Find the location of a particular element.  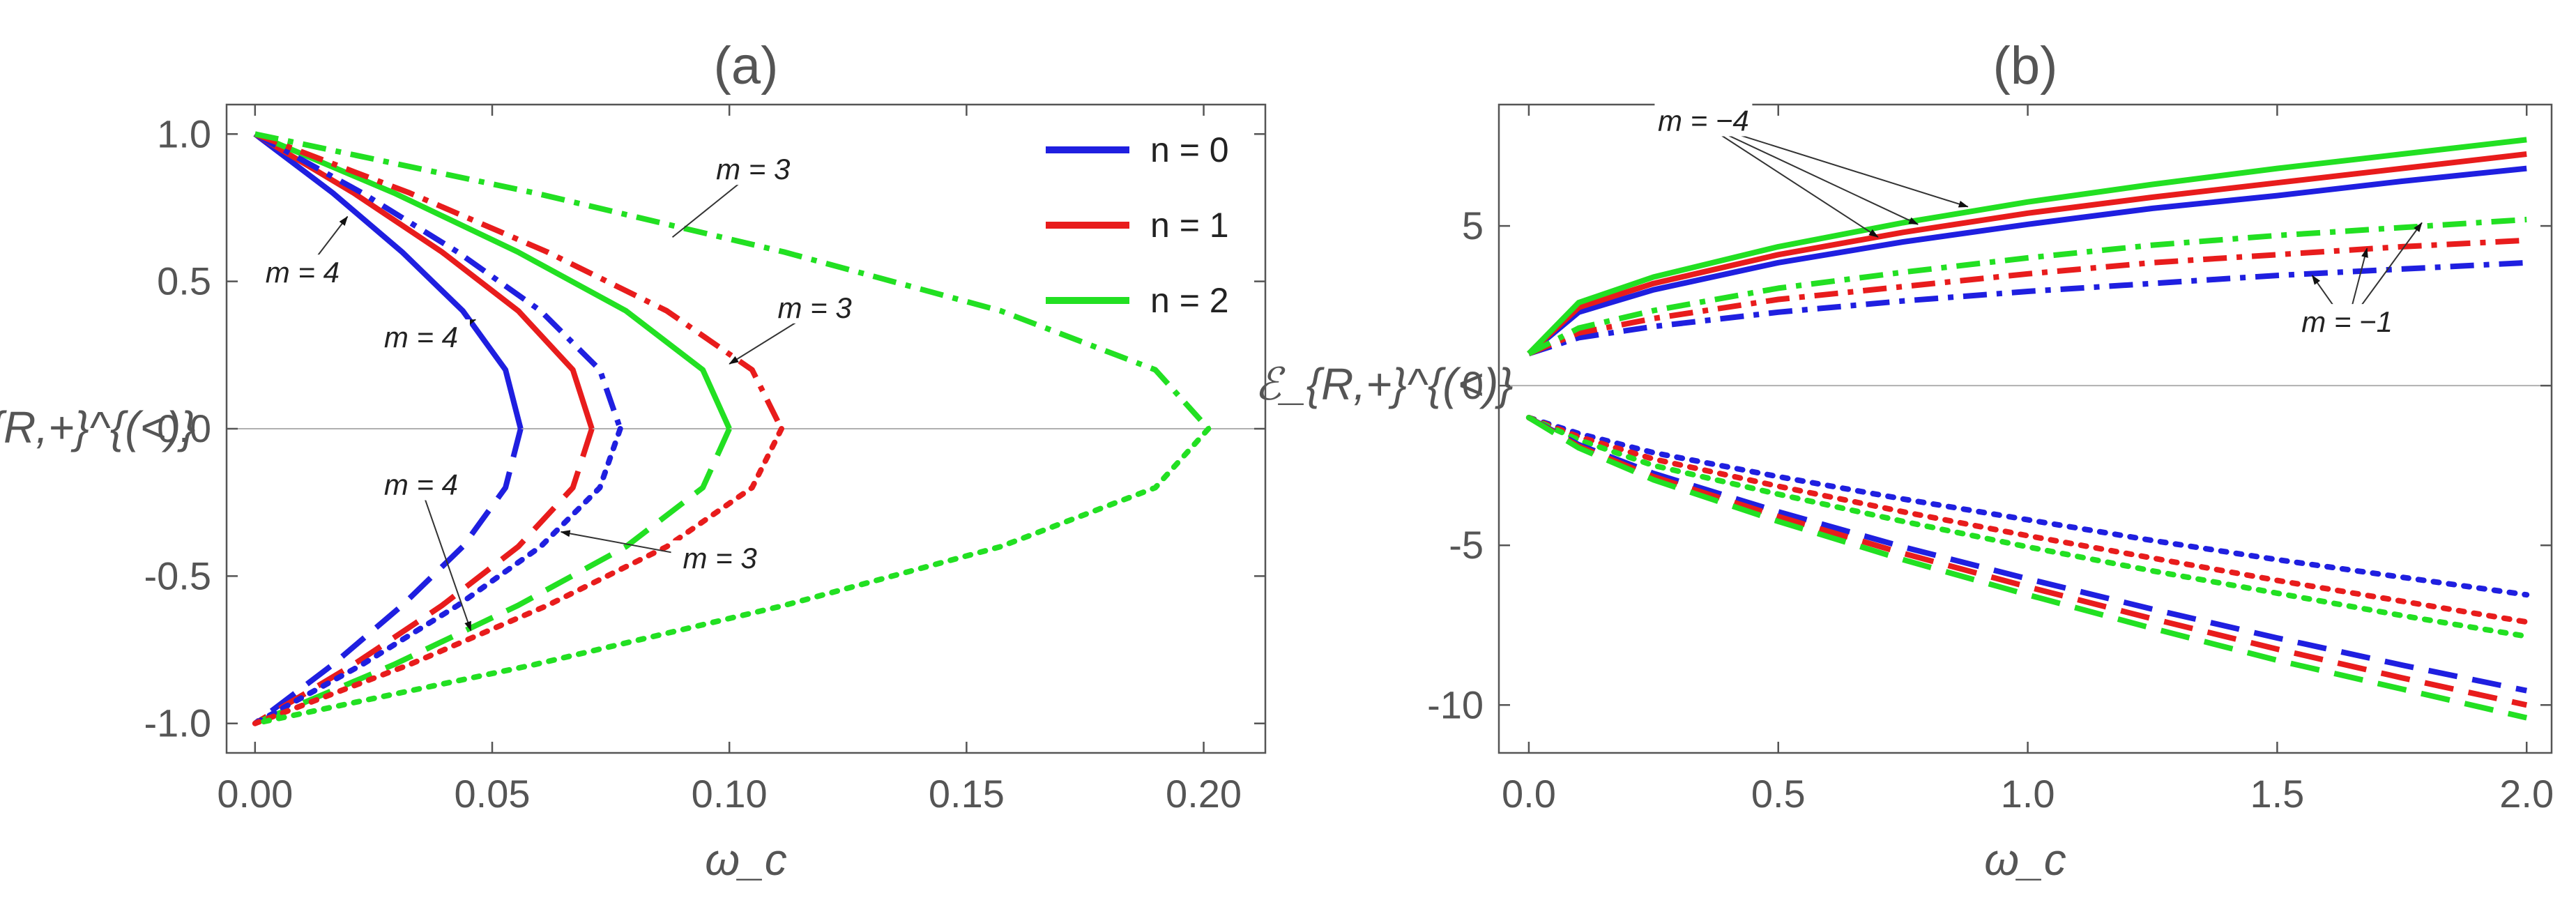

x-tick-label: 0.15 is located at coordinates (967, 794).